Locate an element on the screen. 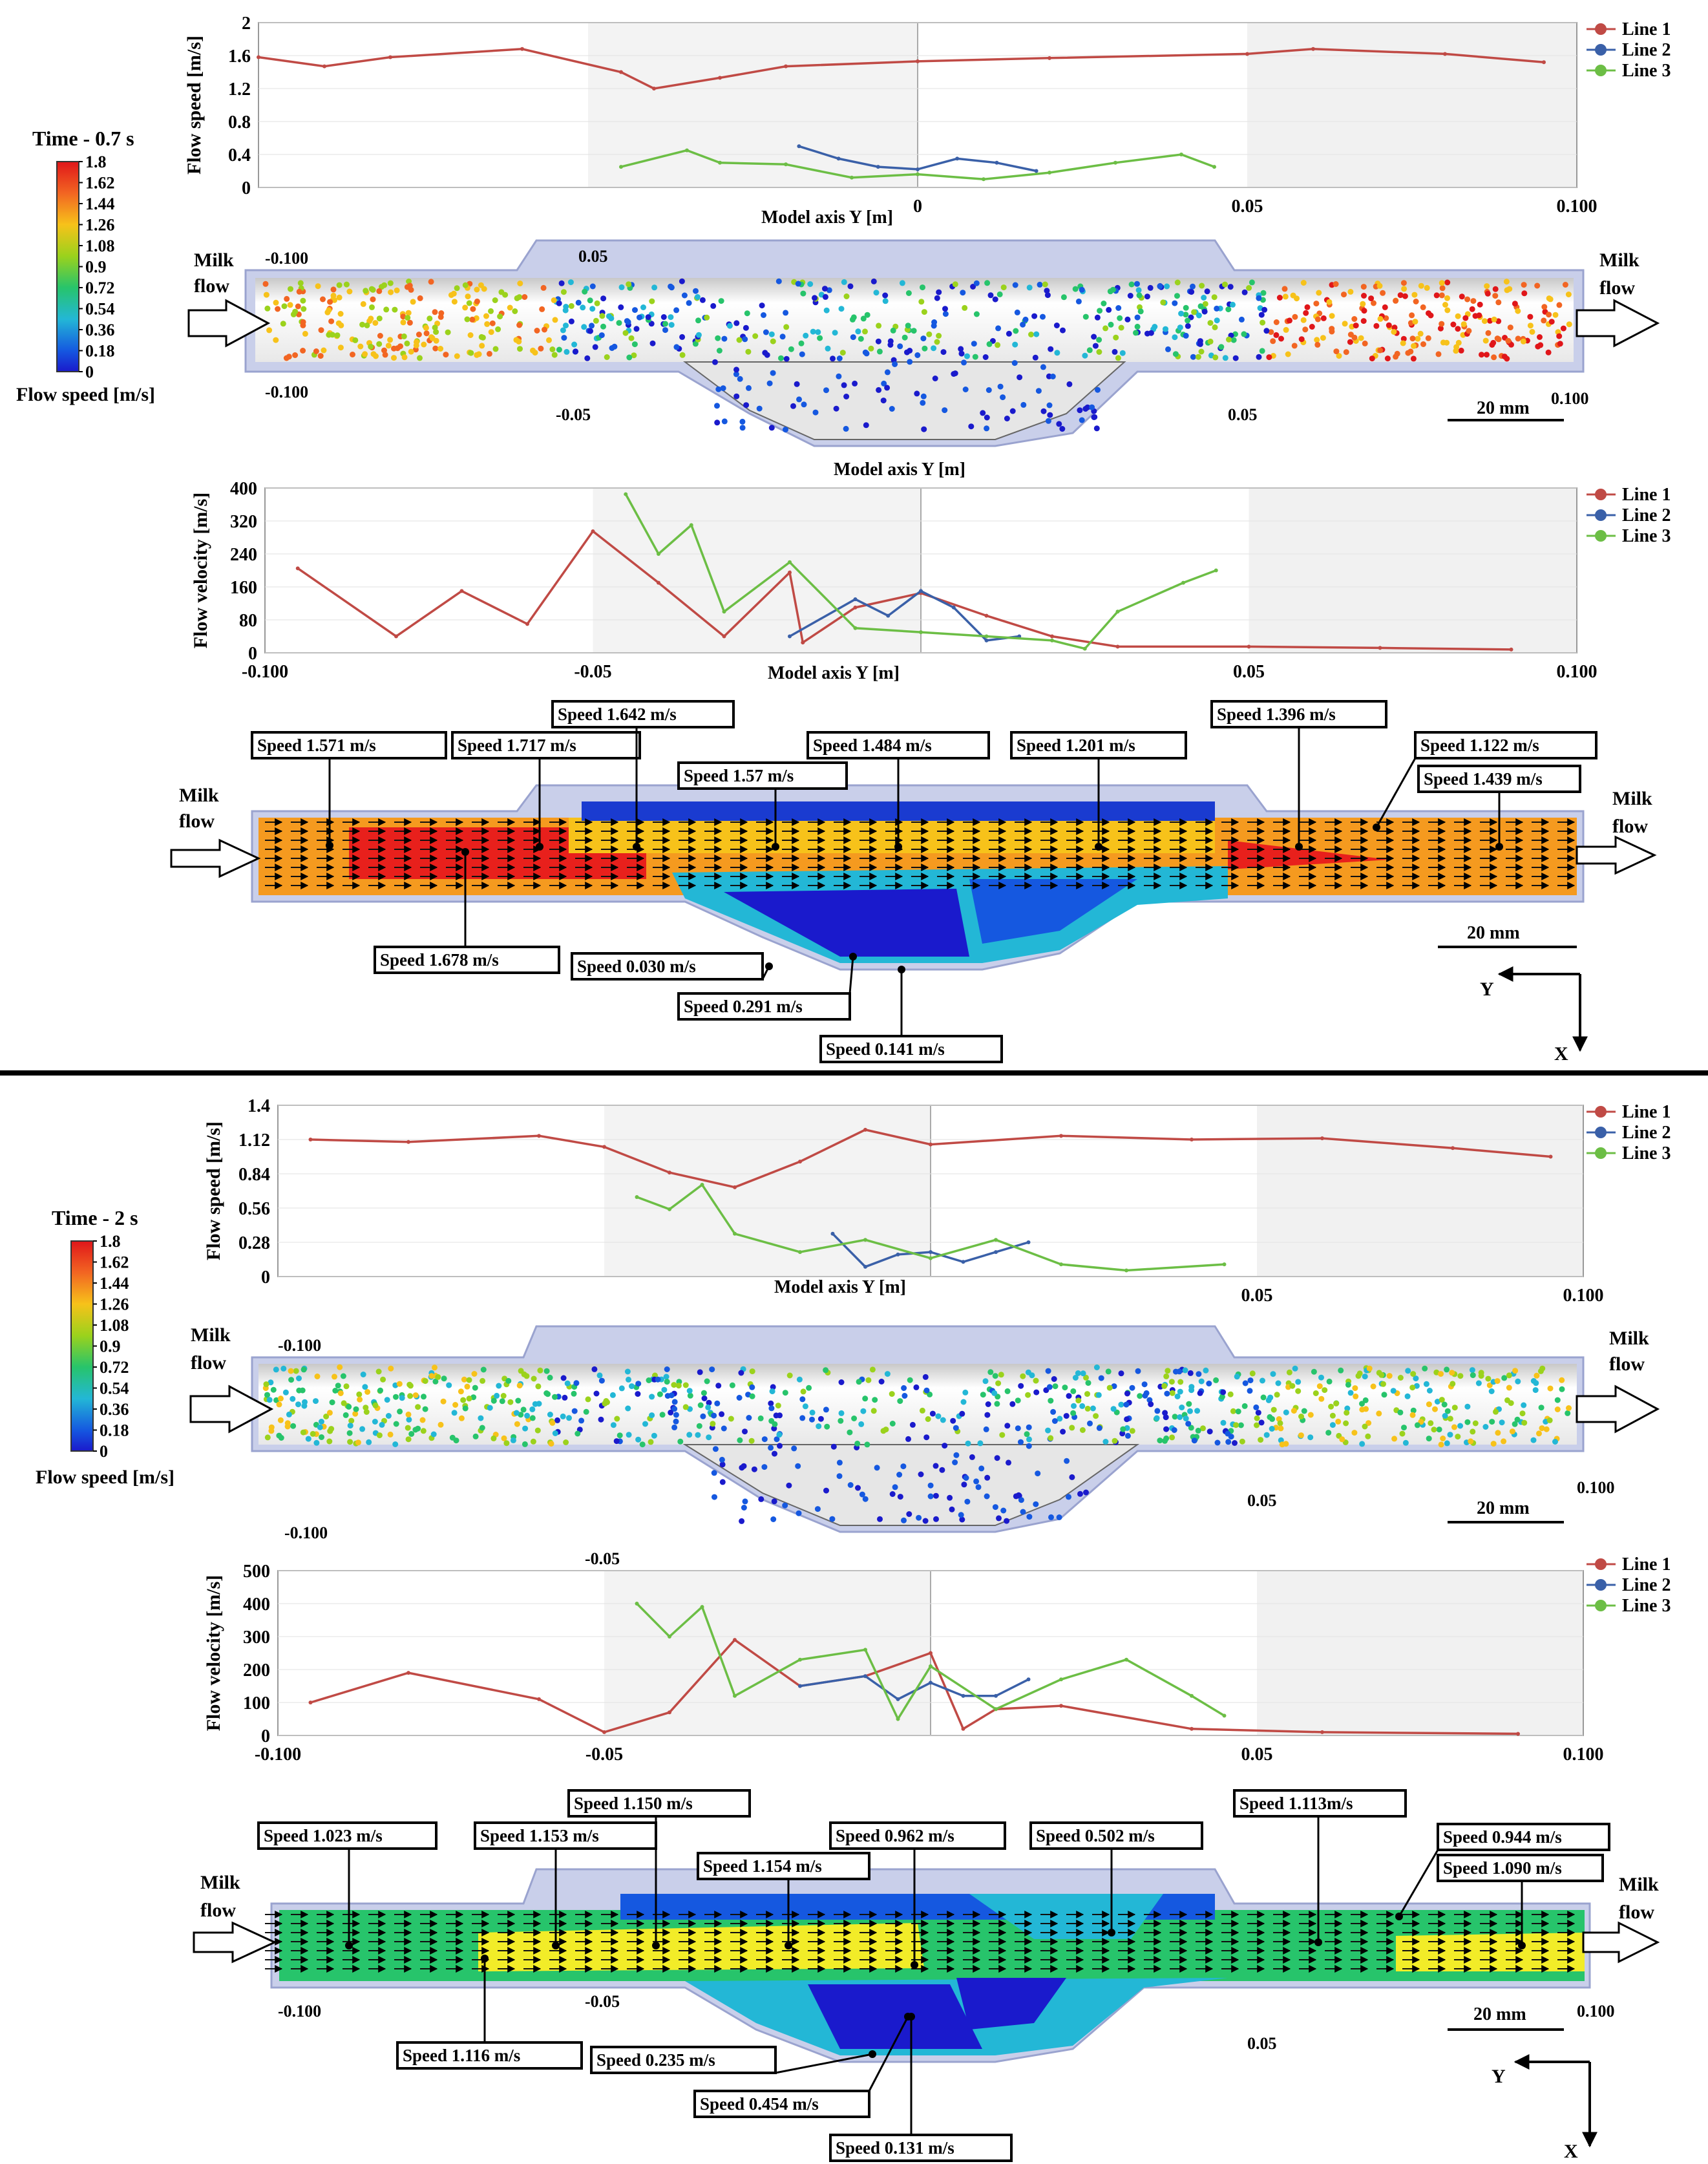  colorbar-tick-label: 0 is located at coordinates (104, 1452).